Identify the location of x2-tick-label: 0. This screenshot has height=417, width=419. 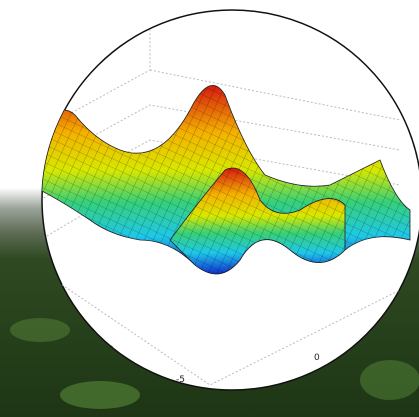
(317, 358).